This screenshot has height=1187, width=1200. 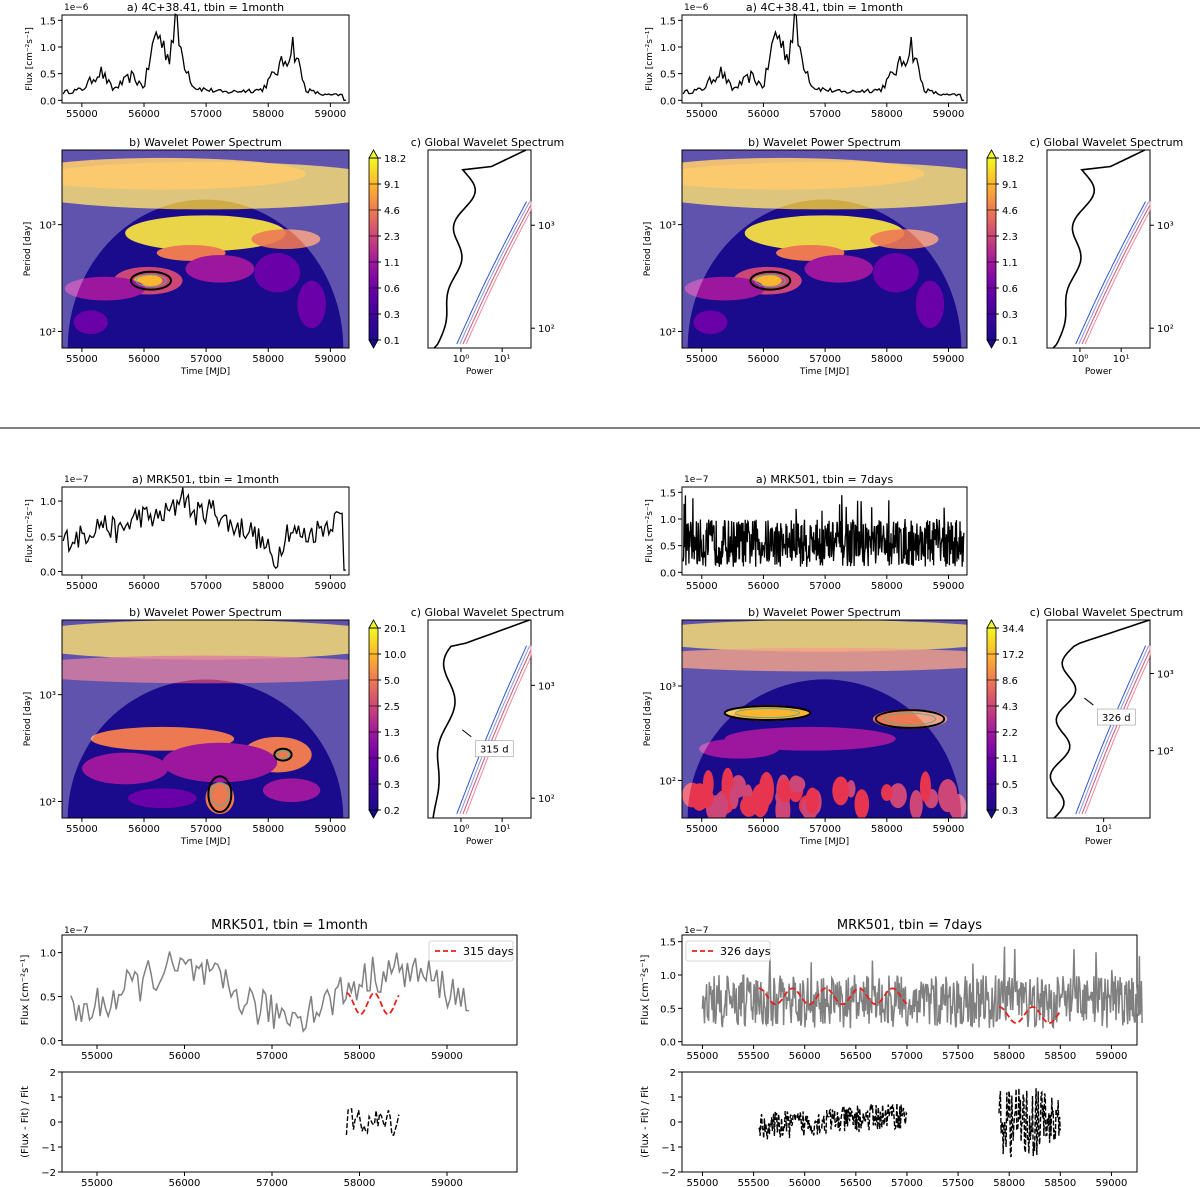 What do you see at coordinates (269, 992) in the screenshot?
I see `fit-data-line` at bounding box center [269, 992].